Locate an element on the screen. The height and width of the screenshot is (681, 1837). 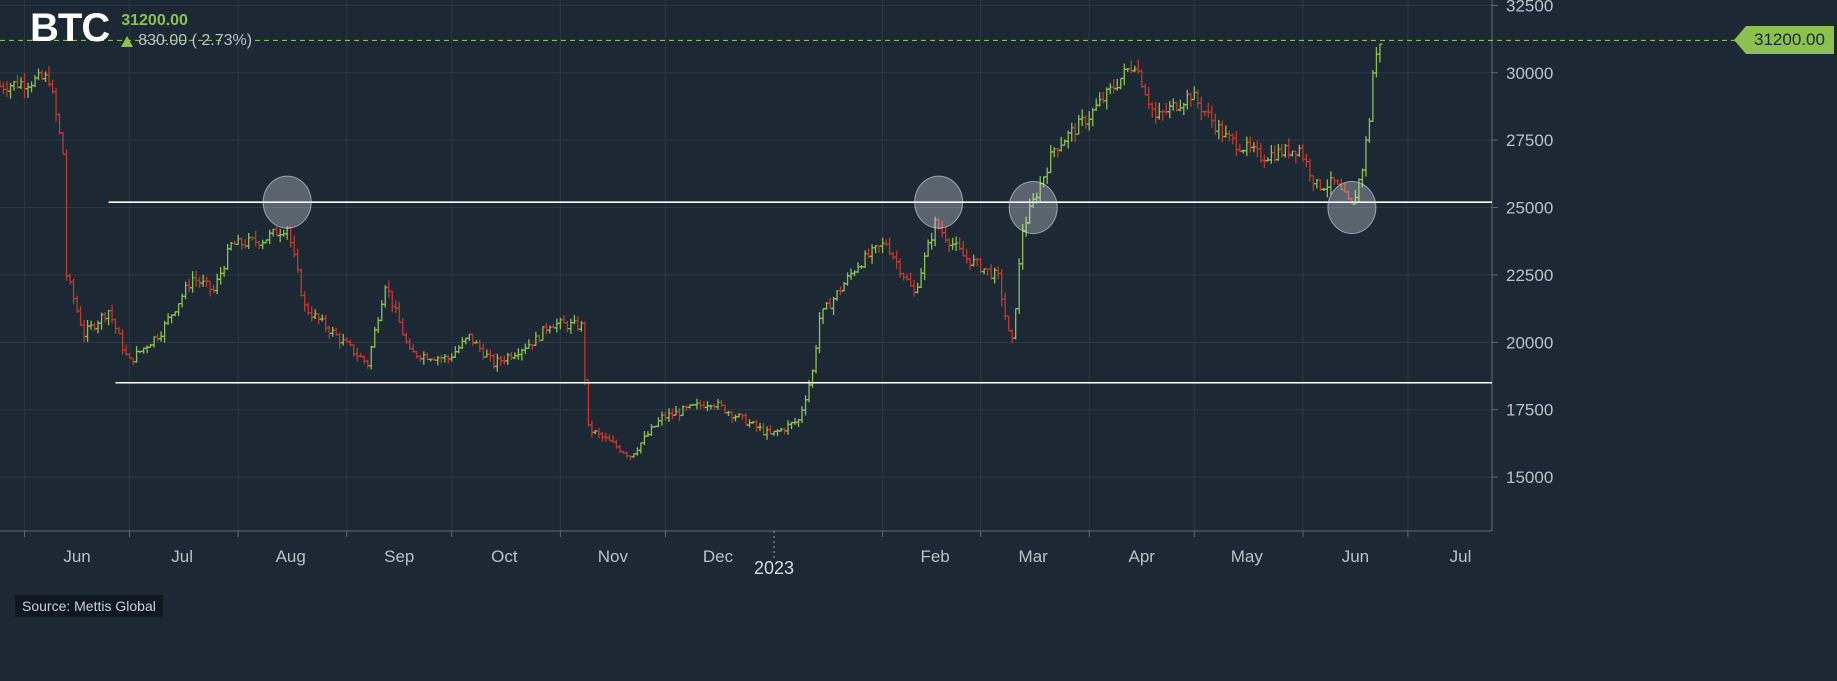
x-tick-label: May is located at coordinates (1247, 556).